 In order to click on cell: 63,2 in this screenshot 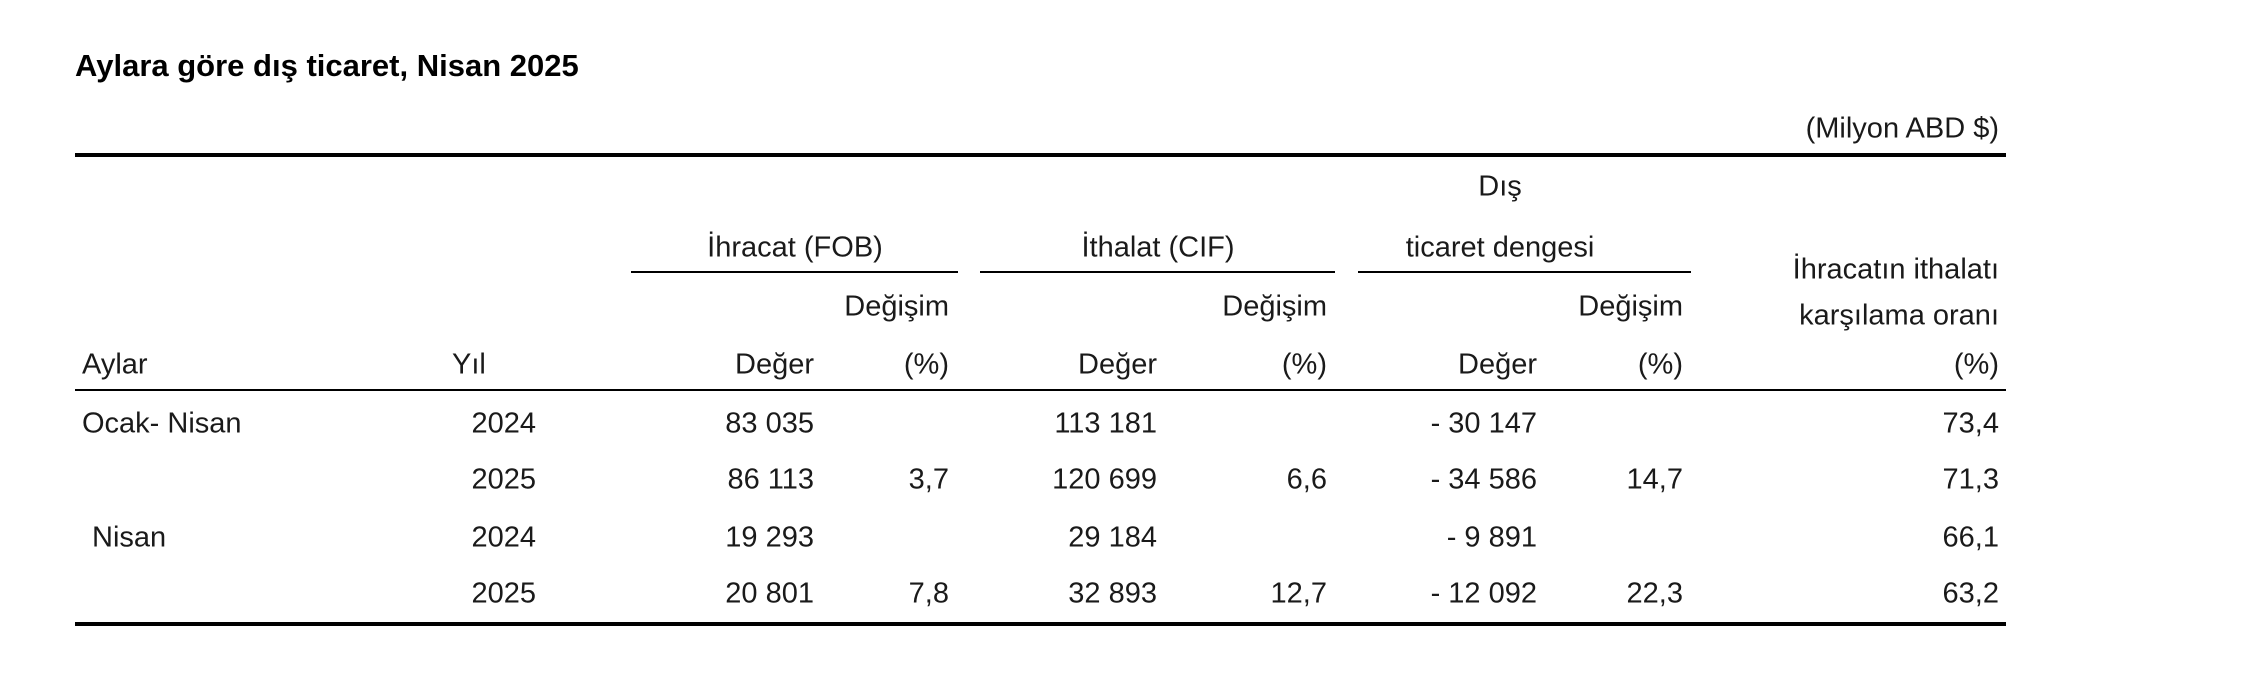, I will do `click(1971, 594)`.